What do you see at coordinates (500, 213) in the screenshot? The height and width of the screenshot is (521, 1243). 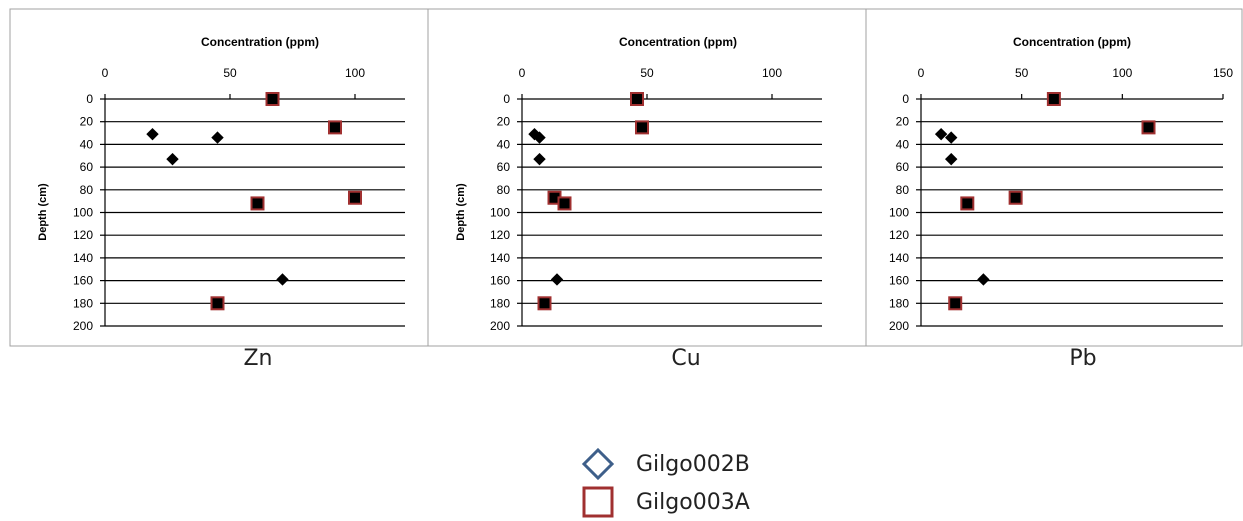 I see `y-tick-label-cu: 100` at bounding box center [500, 213].